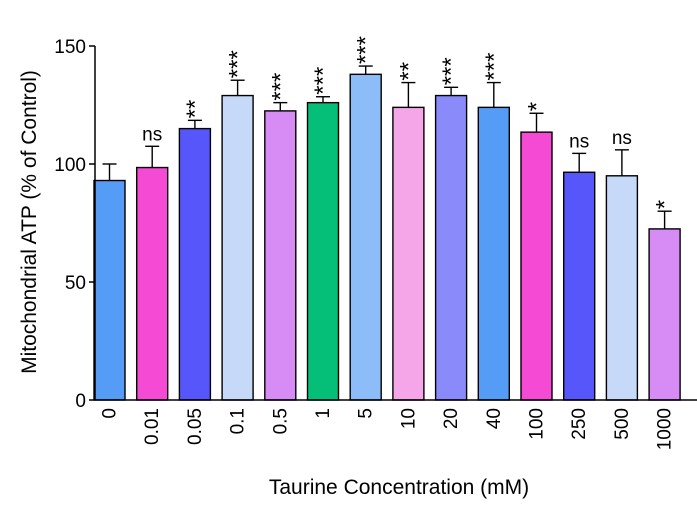  I want to click on x-tick-label-100: 100, so click(537, 424).